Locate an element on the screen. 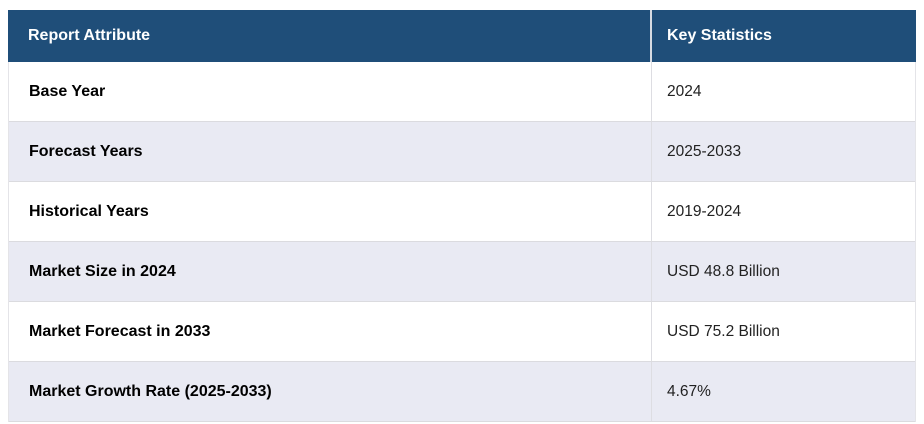  header-key-statistics: Key Statistics is located at coordinates (783, 36).